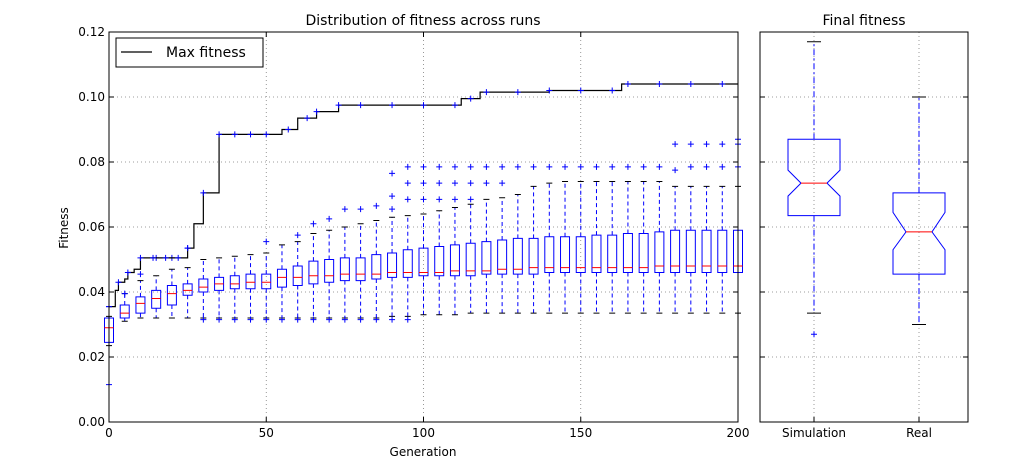 This screenshot has height=464, width=1024. Describe the element at coordinates (814, 433) in the screenshot. I see `right-x-tick-label: Simulation` at that location.